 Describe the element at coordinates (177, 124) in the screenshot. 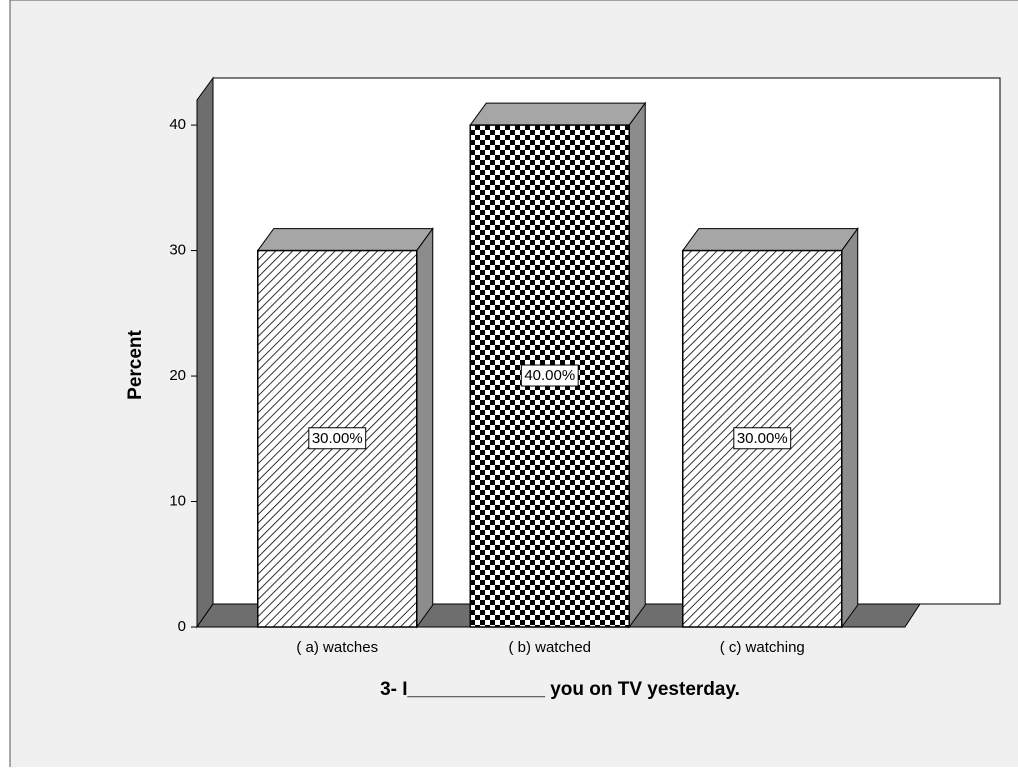

I see `y-tick-label: 40` at that location.